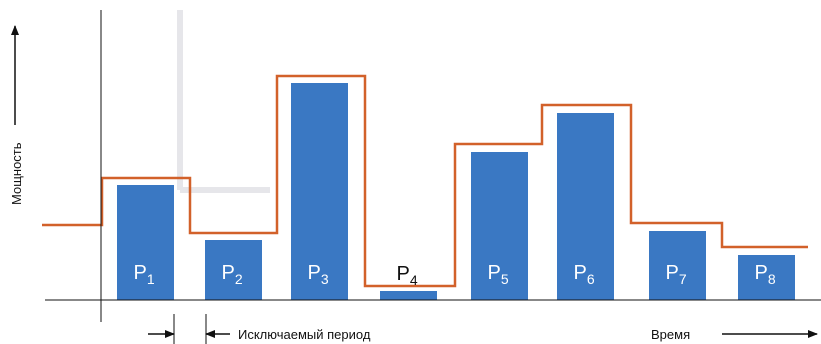  Describe the element at coordinates (584, 274) in the screenshot. I see `bar-label-p6: P6` at that location.